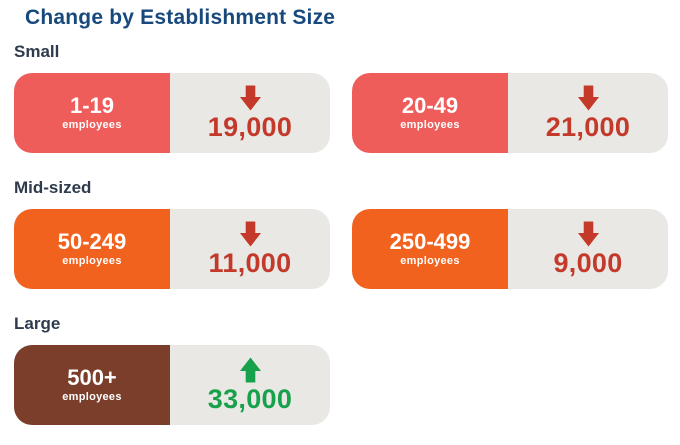  What do you see at coordinates (92, 105) in the screenshot?
I see `size-range: 1-19` at bounding box center [92, 105].